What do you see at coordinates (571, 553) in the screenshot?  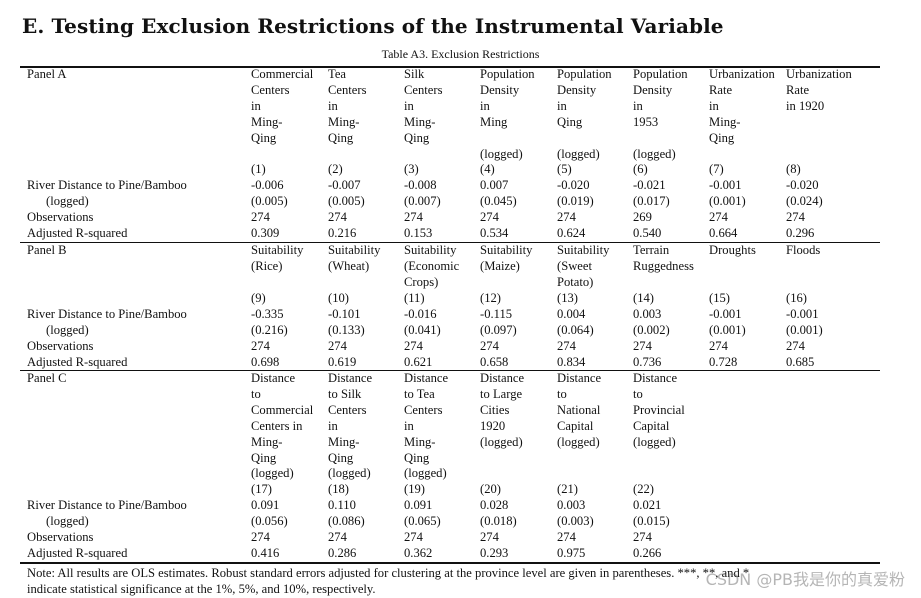 I see `adjusted-r2-cell: 0.975` at bounding box center [571, 553].